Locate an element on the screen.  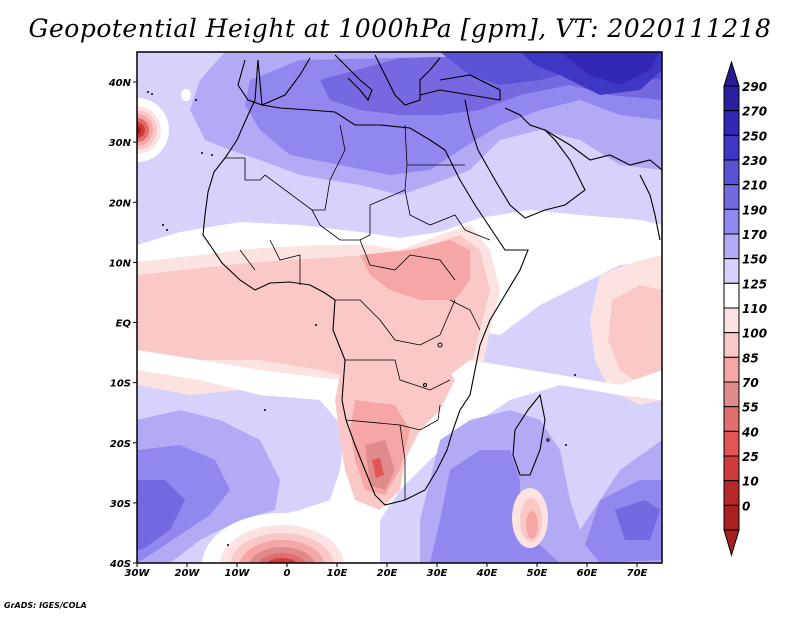
y-tick-label: 20S is located at coordinates (120, 444).